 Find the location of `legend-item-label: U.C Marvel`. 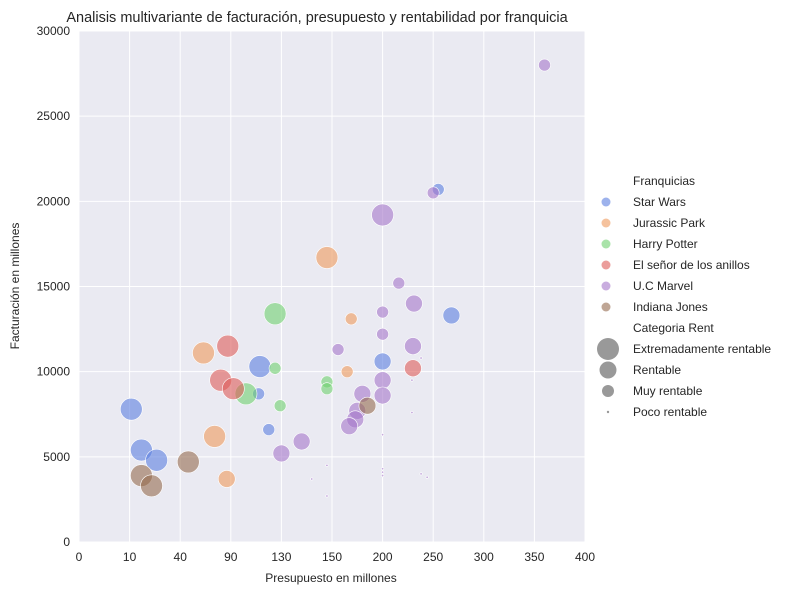

legend-item-label: U.C Marvel is located at coordinates (663, 286).